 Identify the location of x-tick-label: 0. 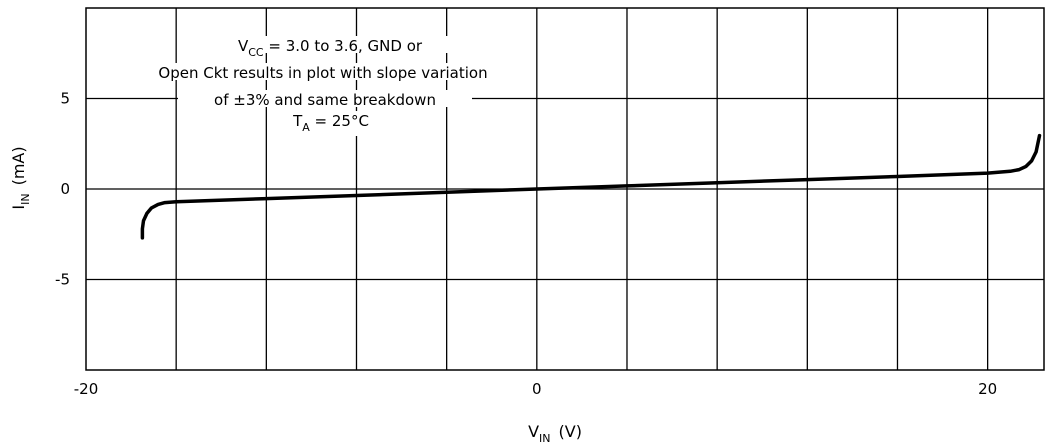
(537, 389).